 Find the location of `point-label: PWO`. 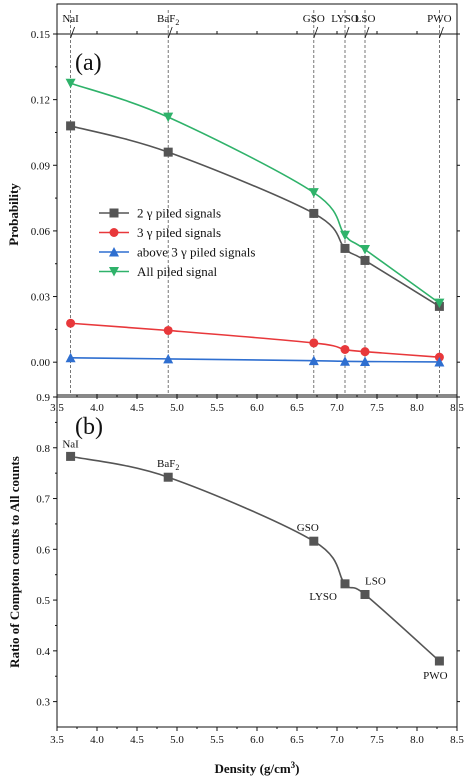

point-label: PWO is located at coordinates (435, 676).